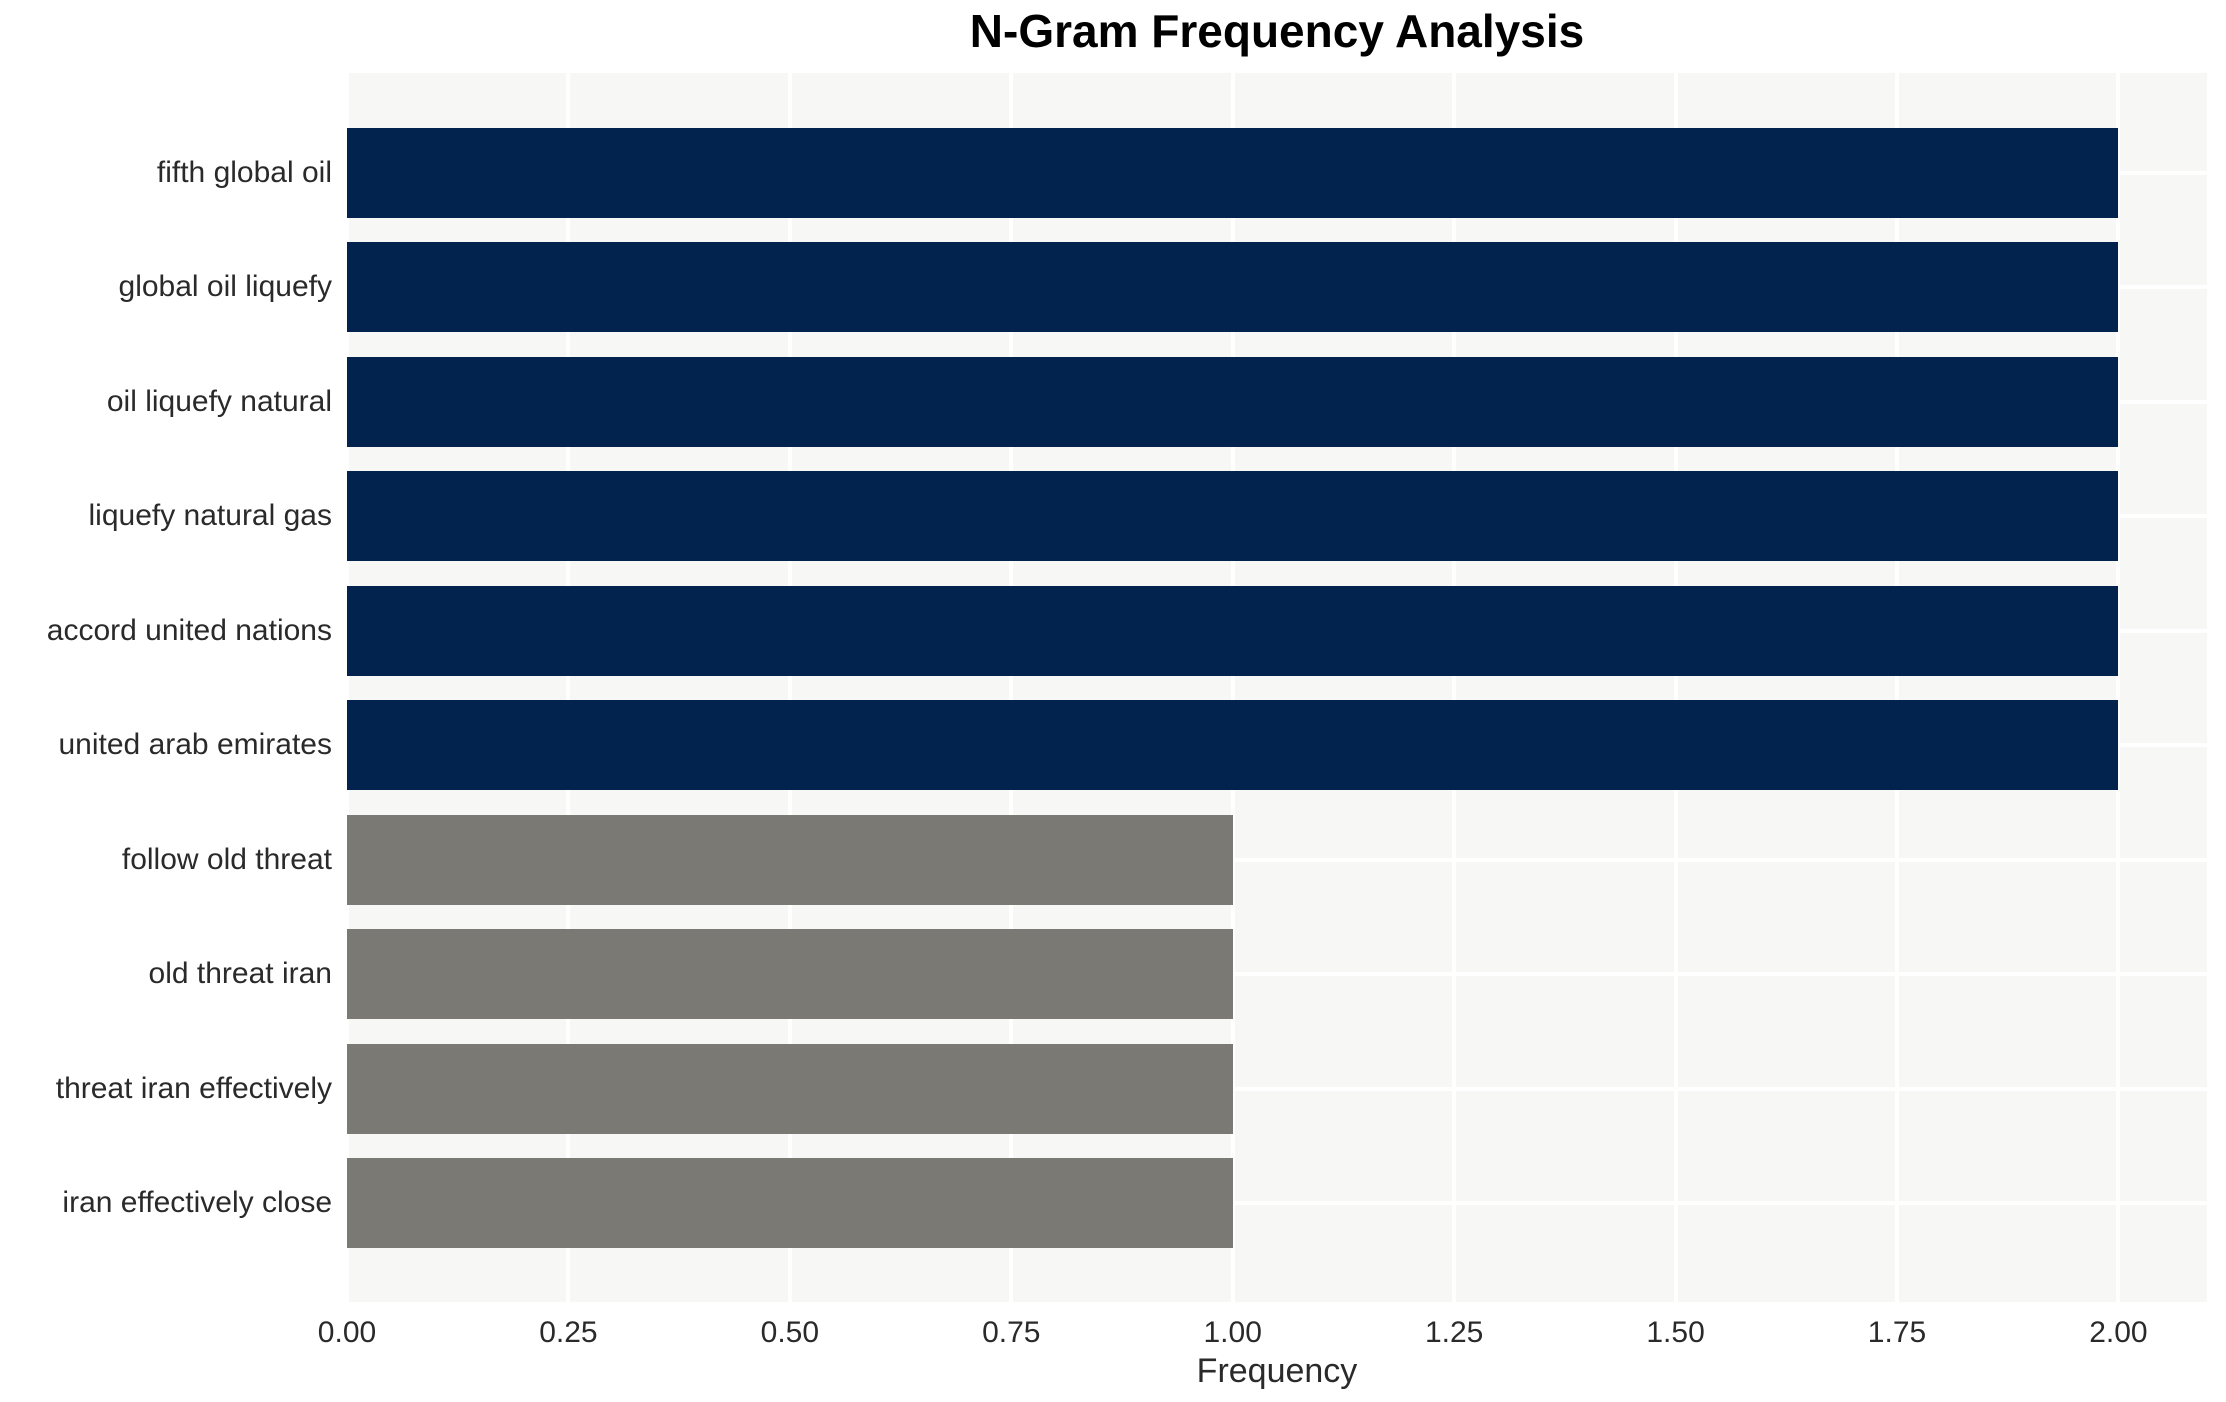 This screenshot has height=1402, width=2226. I want to click on y-tick-label-fifth-global-oil: fifth global oil, so click(244, 172).